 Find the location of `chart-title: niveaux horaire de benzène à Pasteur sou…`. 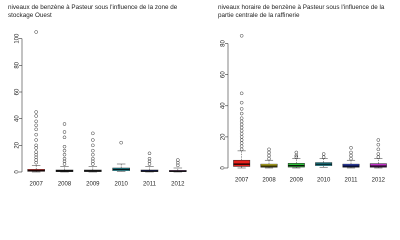

chart-title: niveaux horaire de benzène à Pasteur sou… is located at coordinates (301, 11).